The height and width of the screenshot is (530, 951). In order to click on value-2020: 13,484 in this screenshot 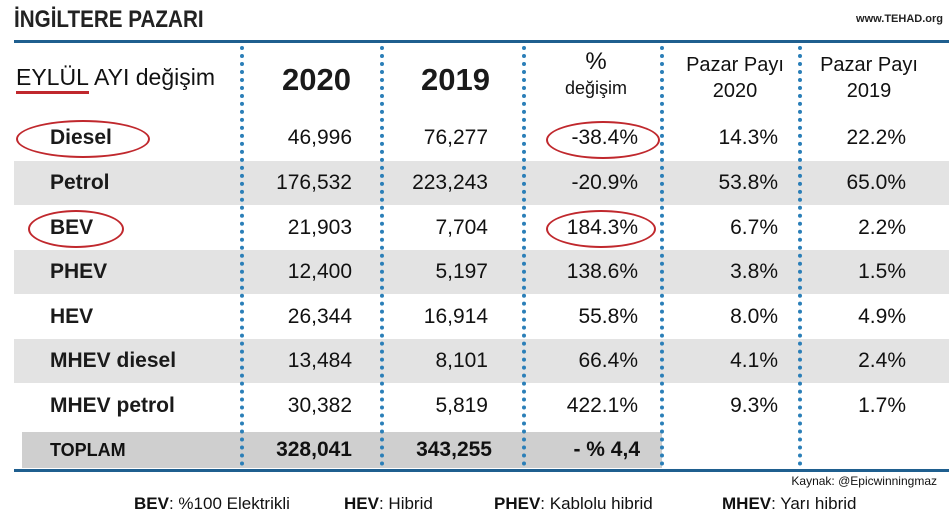, I will do `click(319, 360)`.